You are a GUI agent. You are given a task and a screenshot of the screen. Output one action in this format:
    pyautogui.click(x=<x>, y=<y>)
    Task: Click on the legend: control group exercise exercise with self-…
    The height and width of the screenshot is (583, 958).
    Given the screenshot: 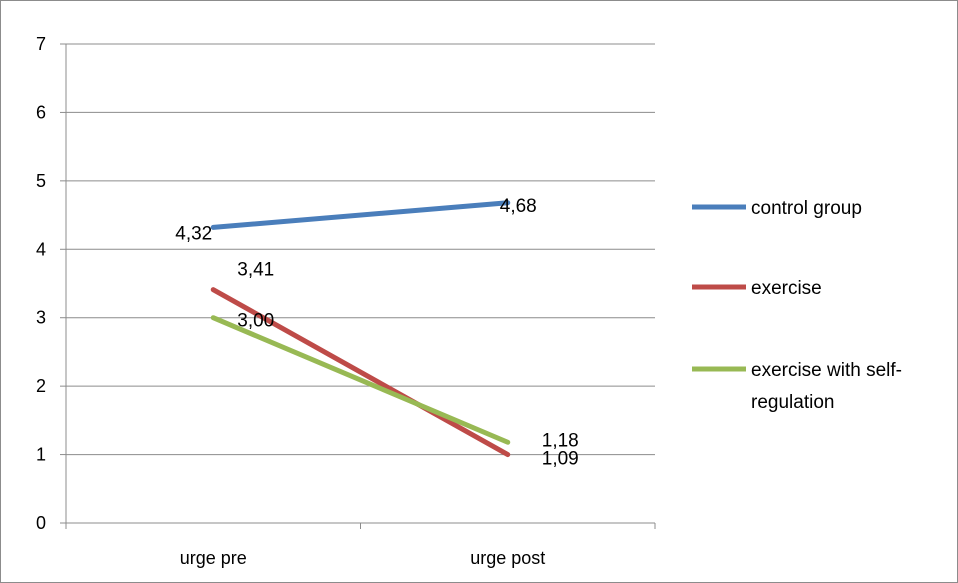 What is the action you would take?
    pyautogui.click(x=797, y=305)
    